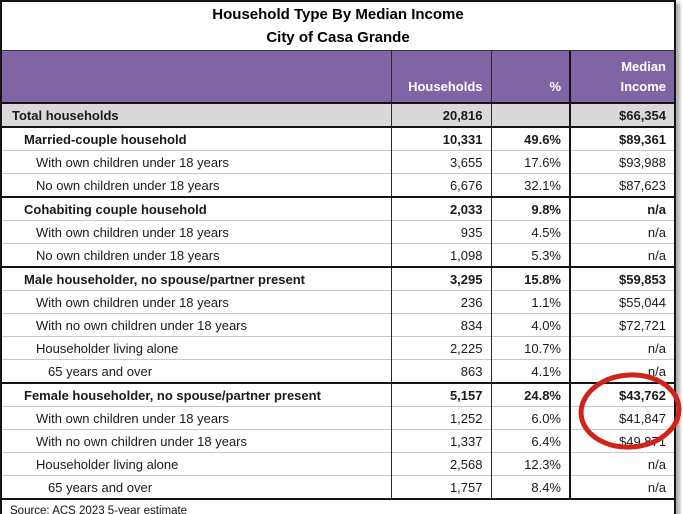 Image resolution: width=683 pixels, height=514 pixels. What do you see at coordinates (621, 77) in the screenshot?
I see `header-median-income: Median Income` at bounding box center [621, 77].